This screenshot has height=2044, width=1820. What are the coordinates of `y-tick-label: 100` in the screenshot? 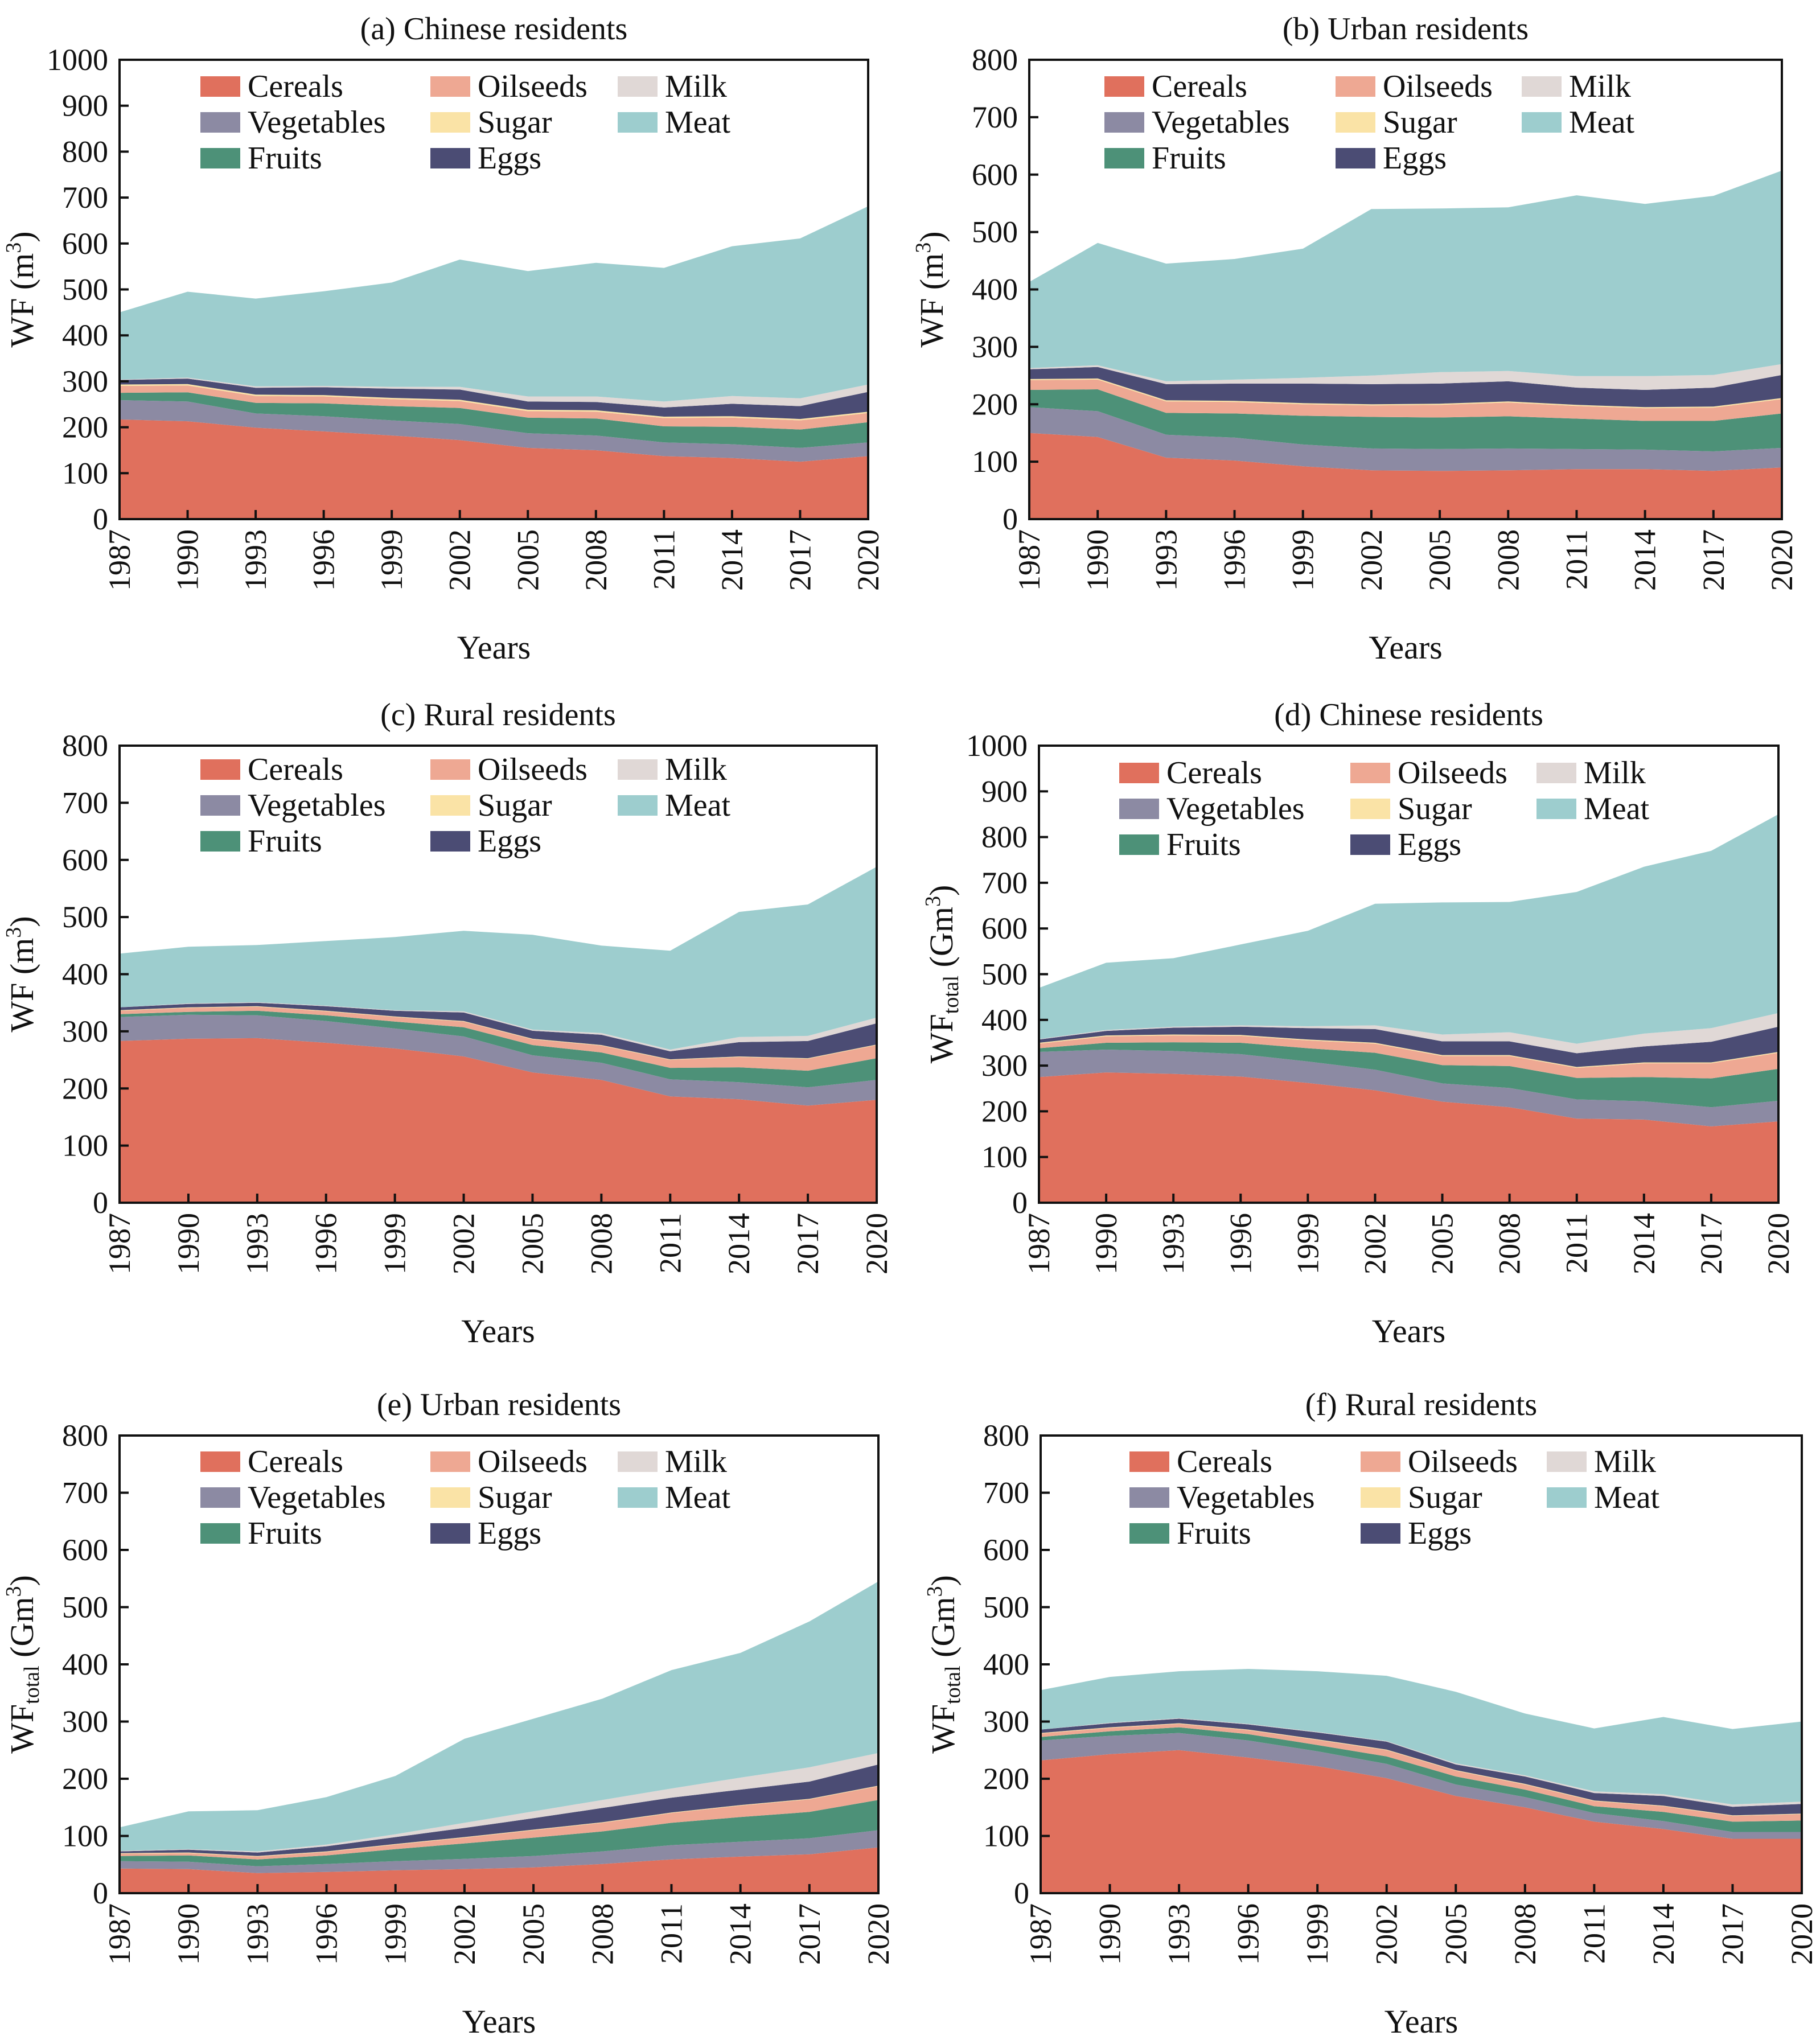 It's located at (1004, 1157).